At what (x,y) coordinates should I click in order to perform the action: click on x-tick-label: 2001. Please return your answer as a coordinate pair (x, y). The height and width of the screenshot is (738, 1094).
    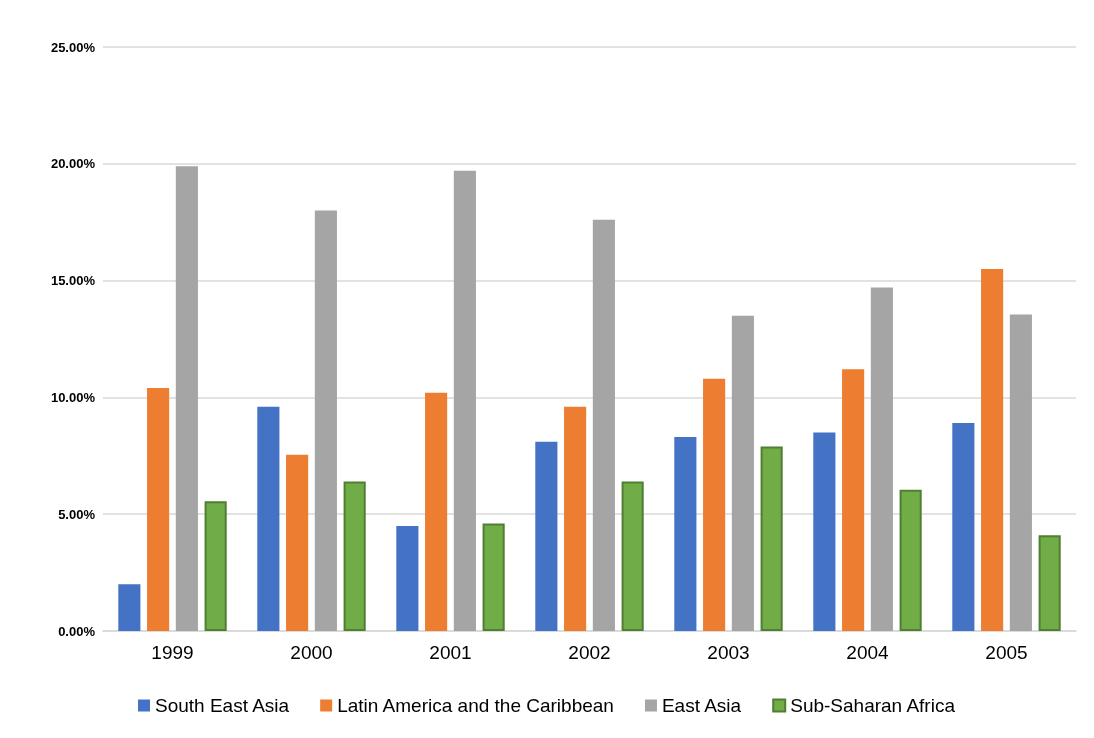
    Looking at the image, I should click on (450, 652).